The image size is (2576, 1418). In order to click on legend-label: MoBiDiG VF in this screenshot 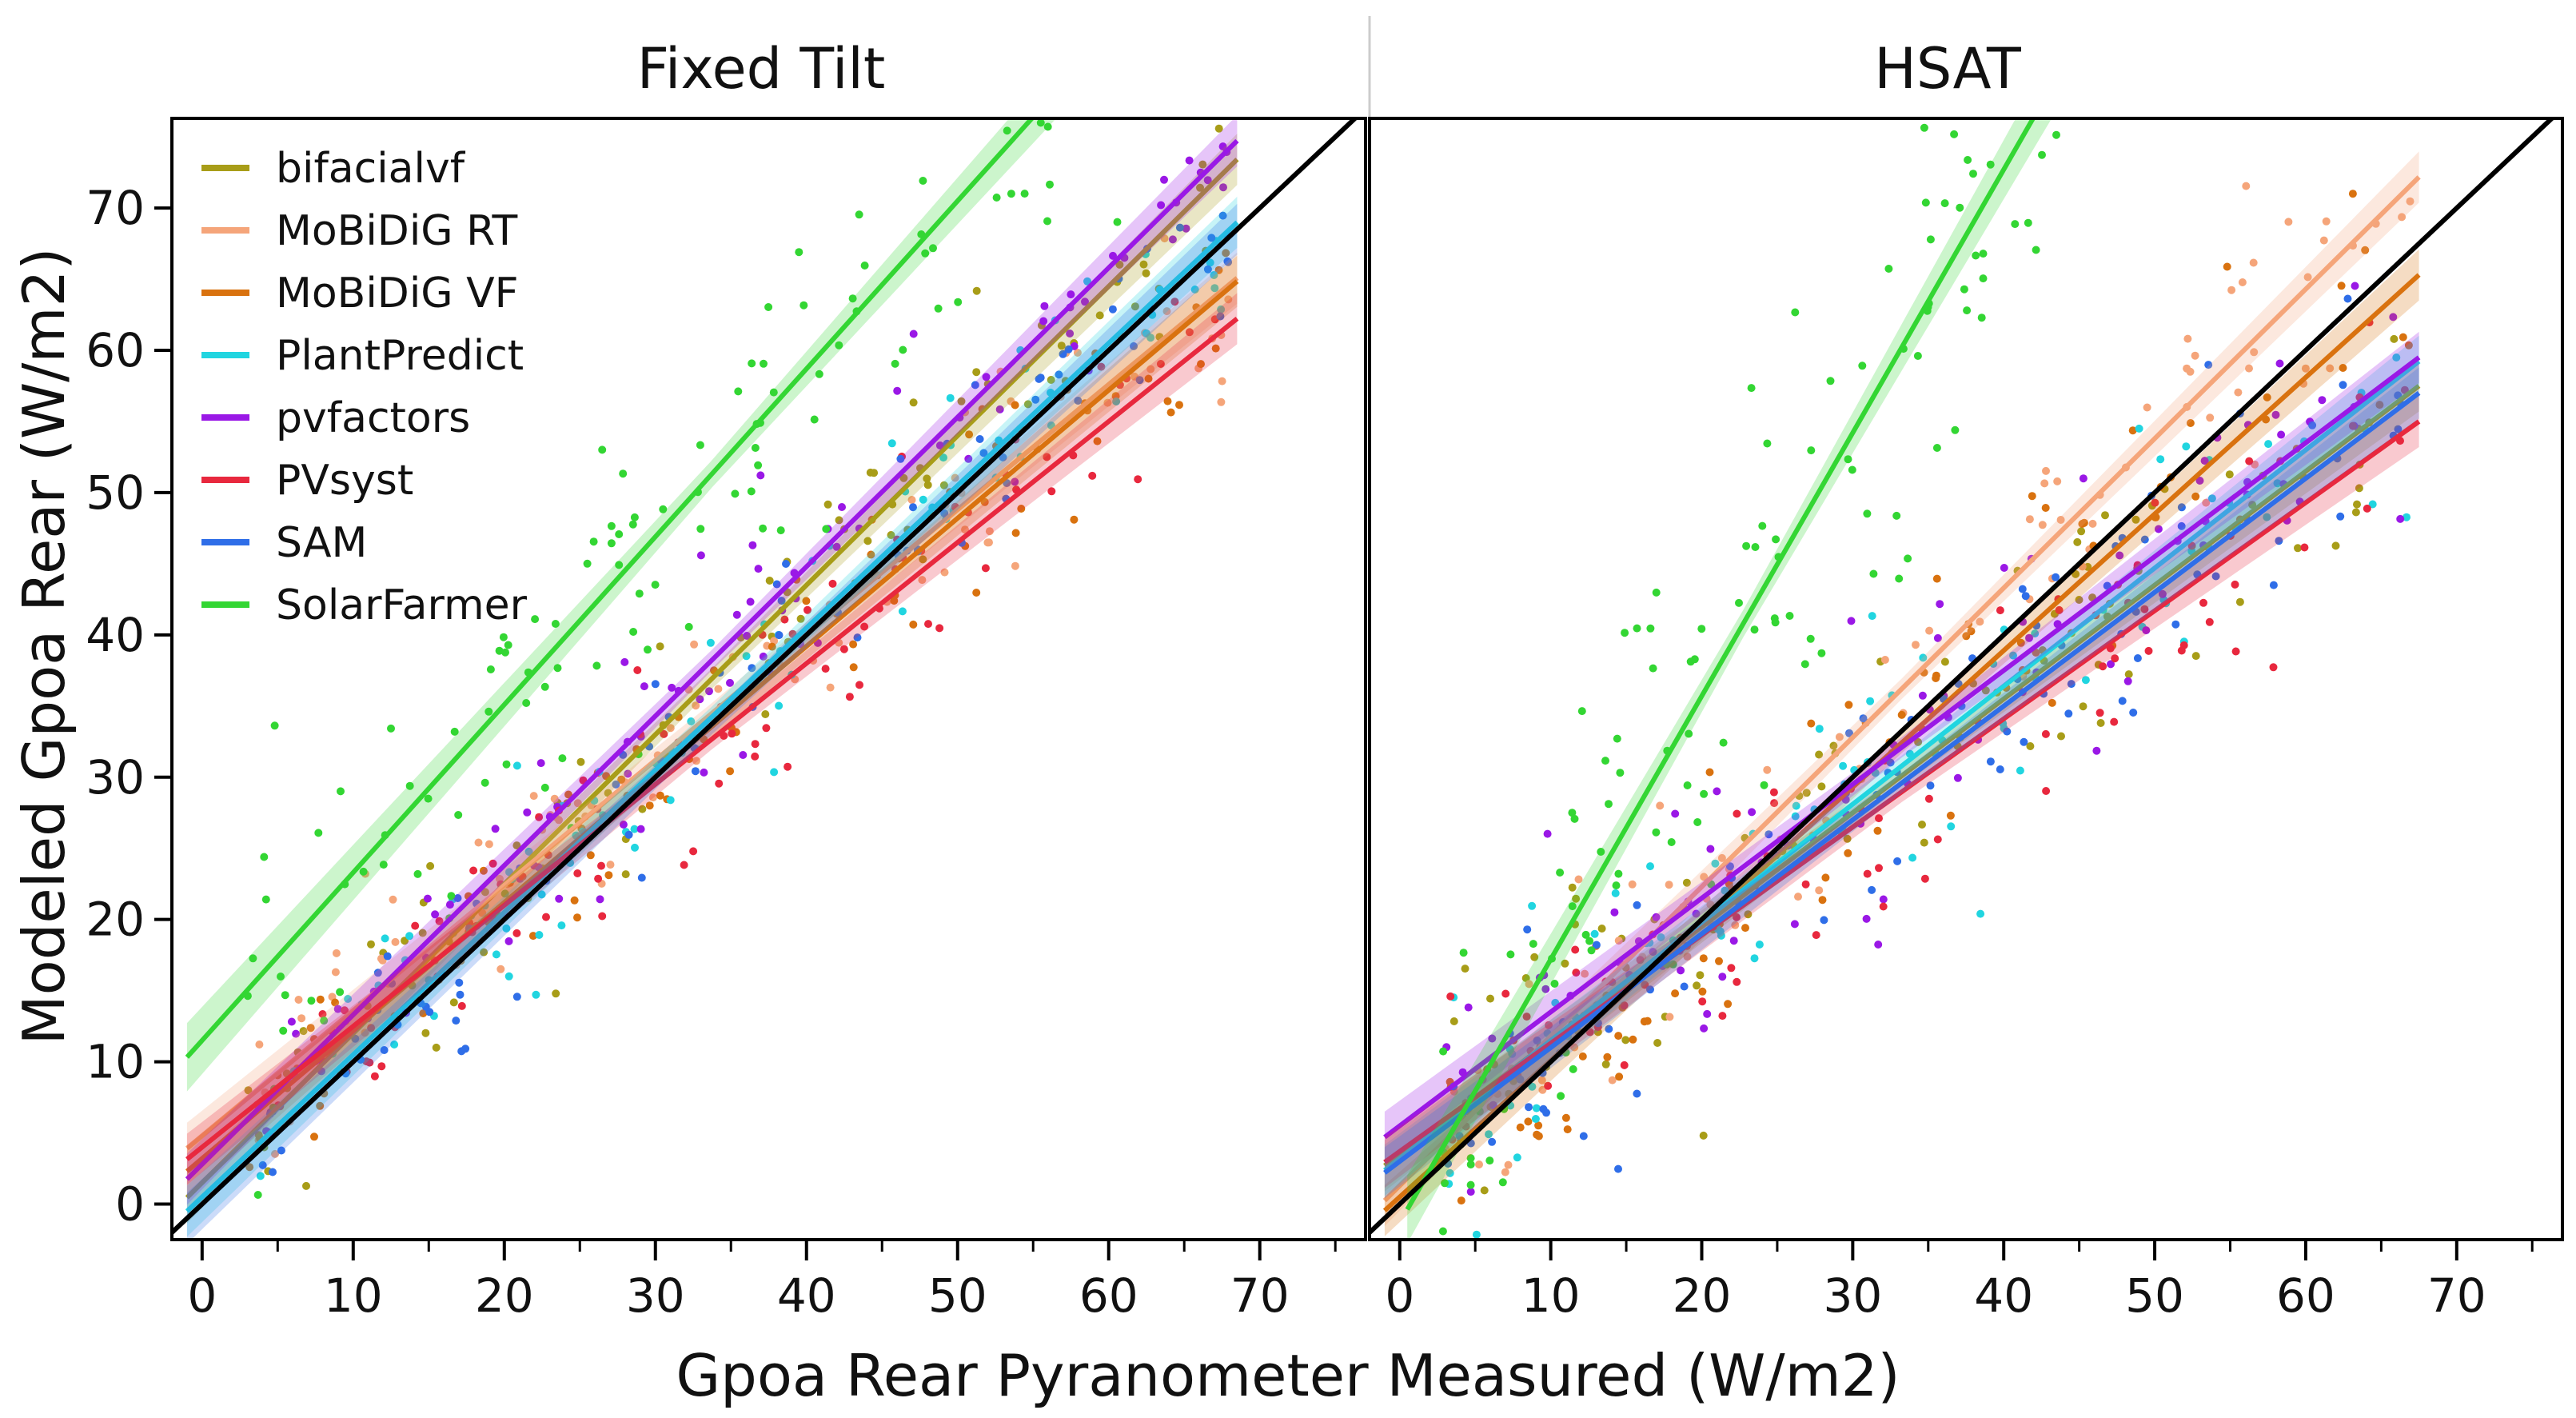, I will do `click(397, 294)`.